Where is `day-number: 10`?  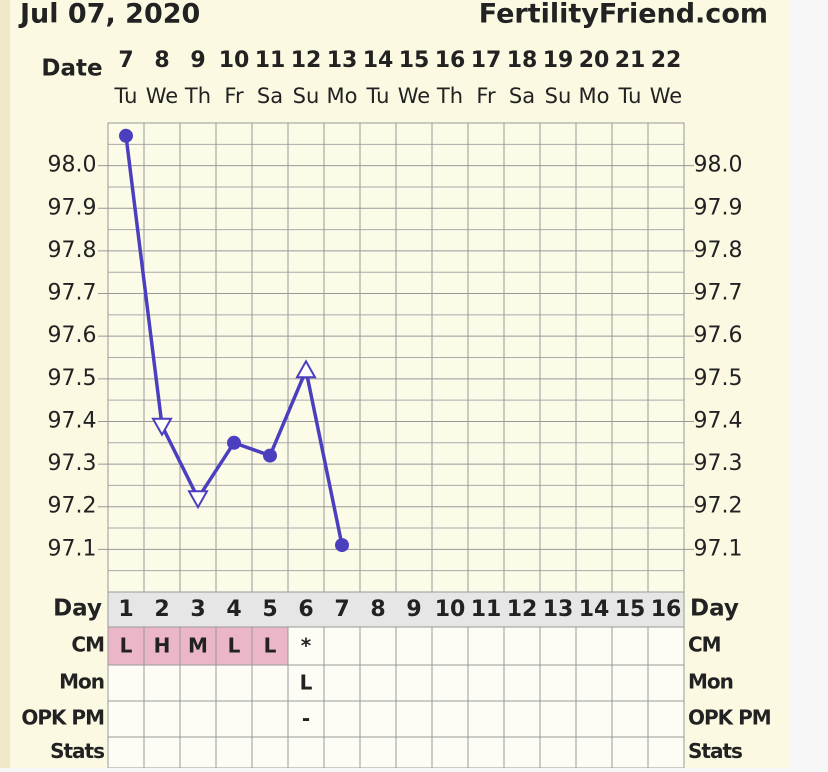
day-number: 10 is located at coordinates (450, 609).